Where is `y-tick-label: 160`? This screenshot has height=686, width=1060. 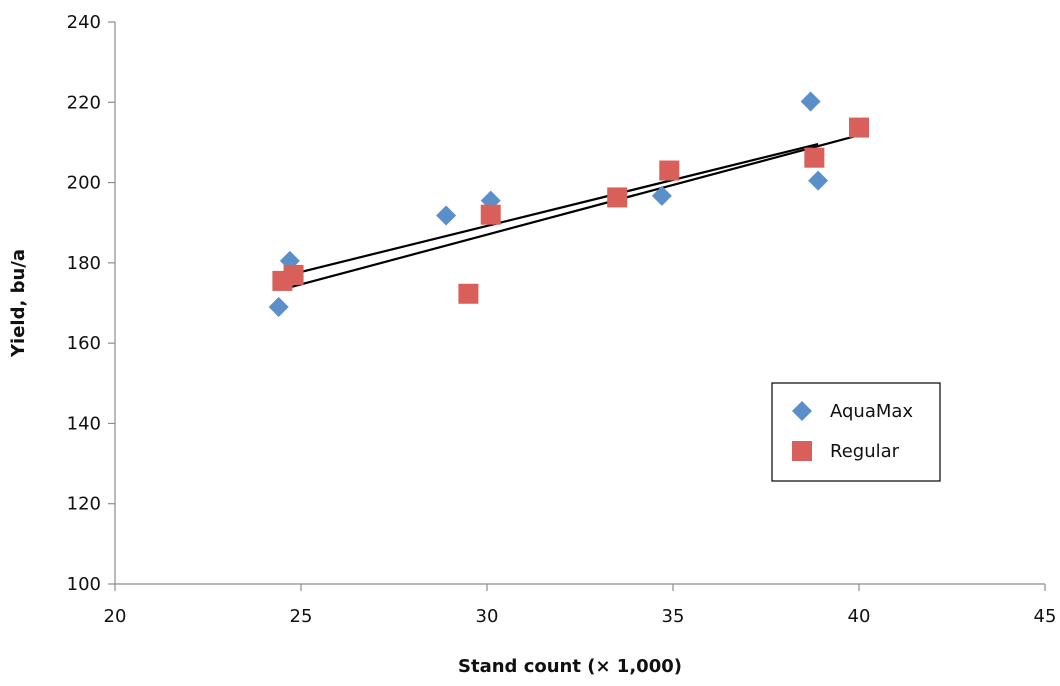
y-tick-label: 160 is located at coordinates (84, 343).